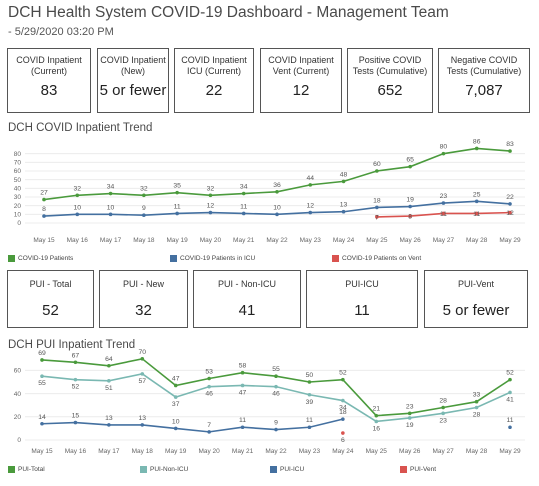  What do you see at coordinates (50, 284) in the screenshot?
I see `kpi-pui-label: PUI - Total` at bounding box center [50, 284].